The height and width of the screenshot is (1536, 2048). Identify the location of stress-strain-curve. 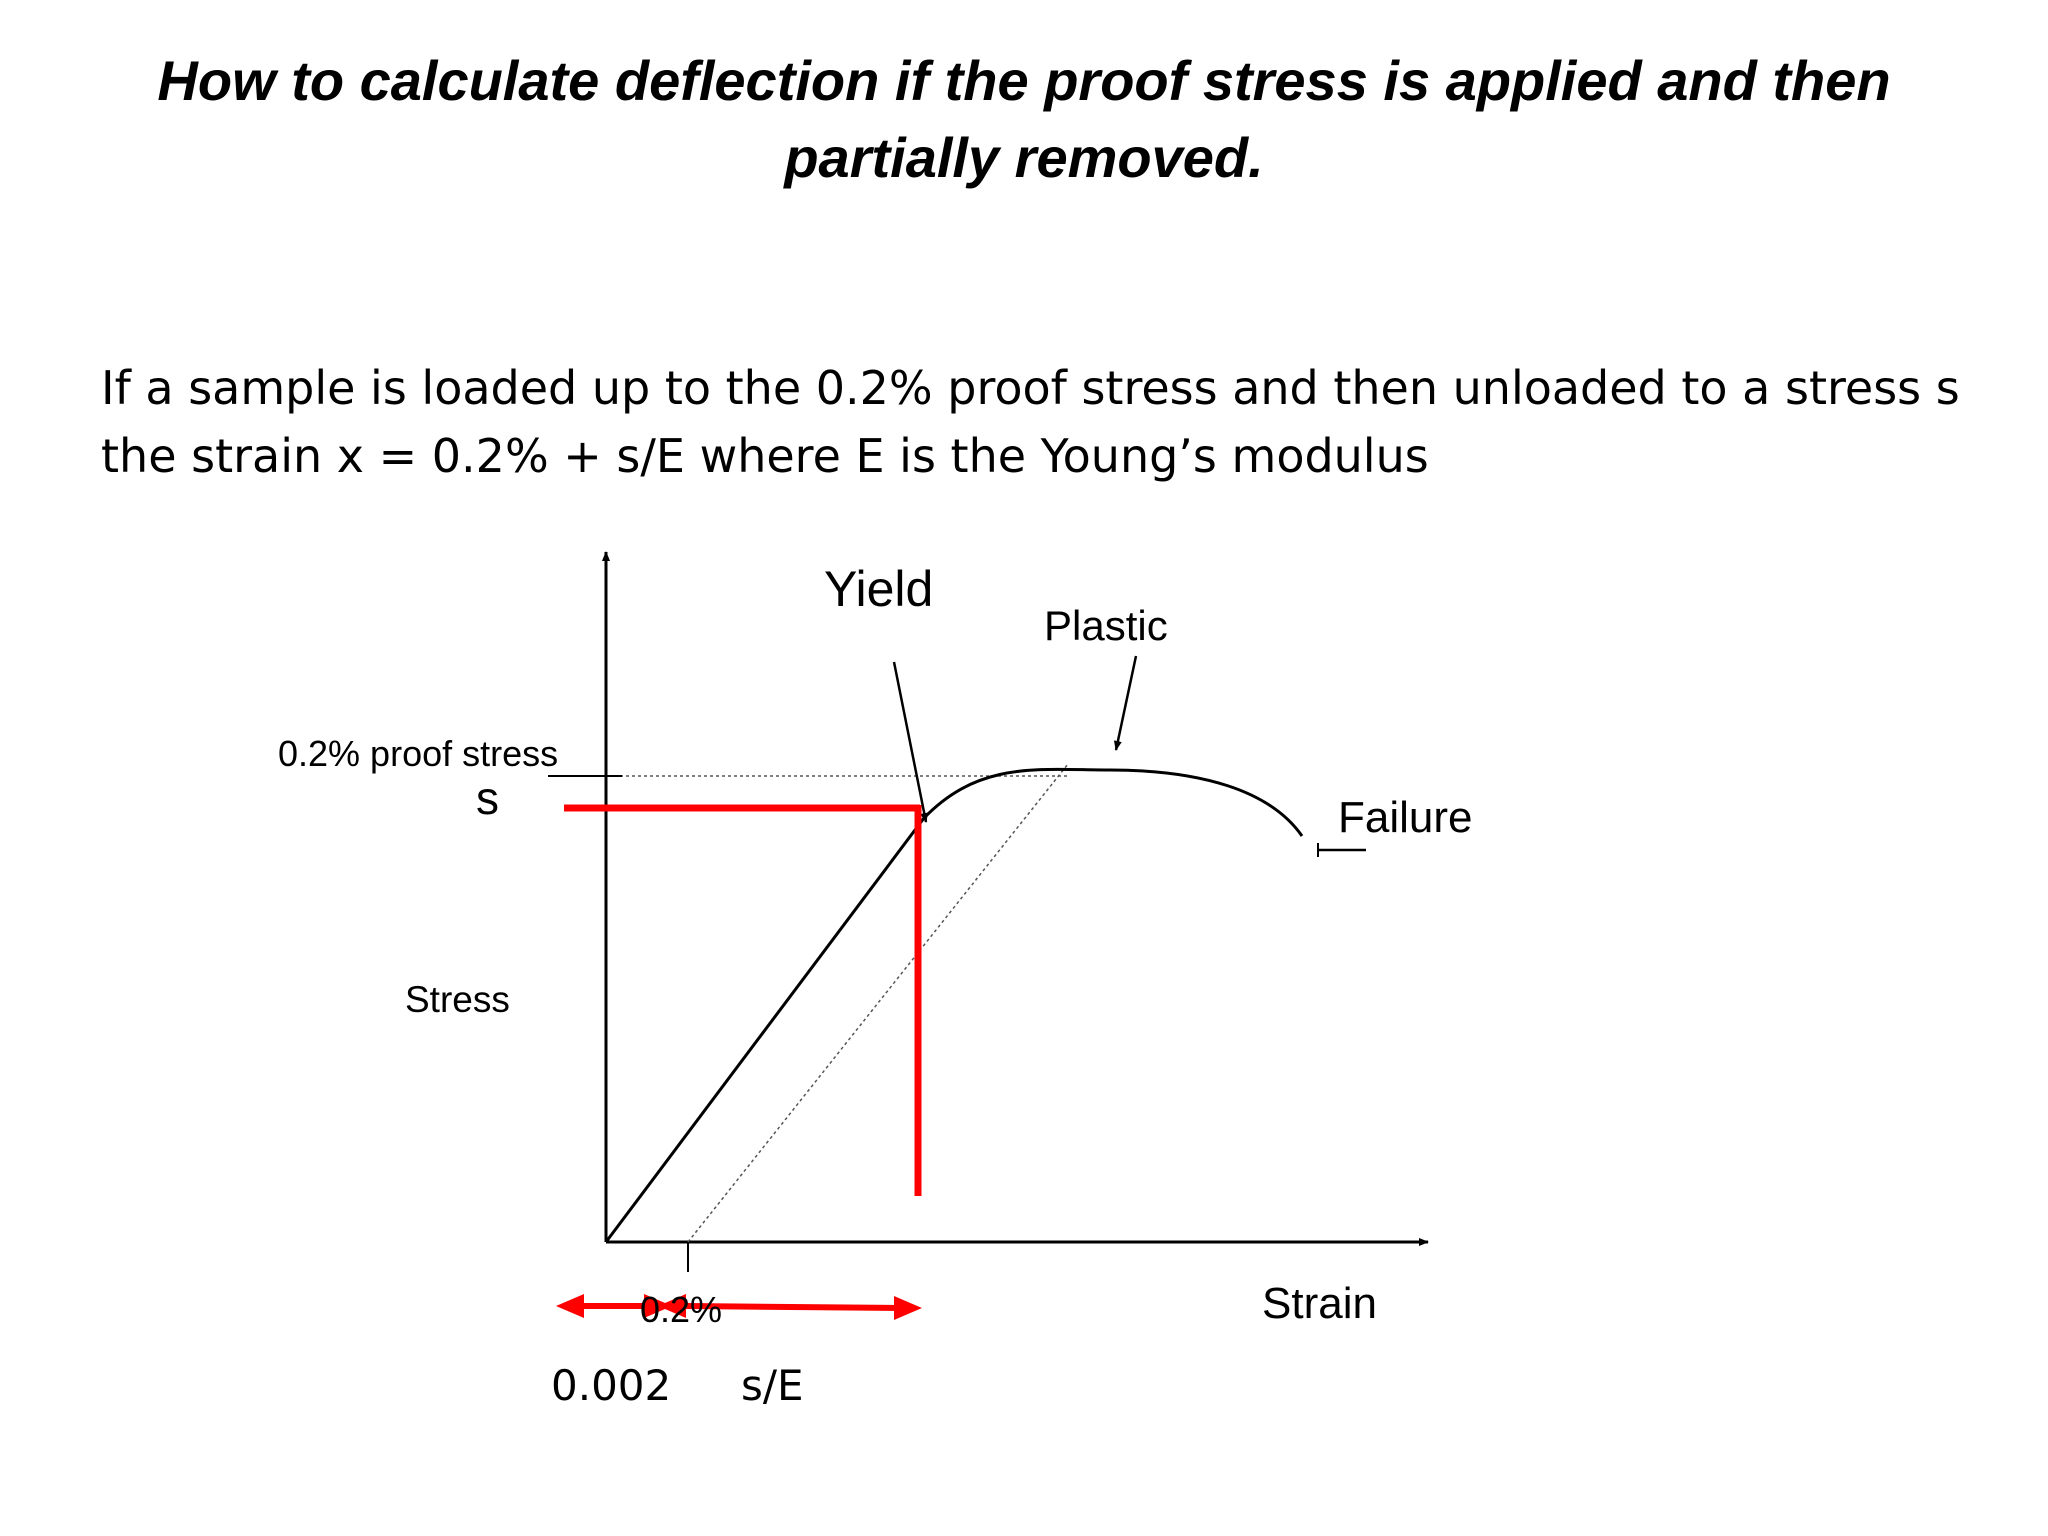
(954, 1005).